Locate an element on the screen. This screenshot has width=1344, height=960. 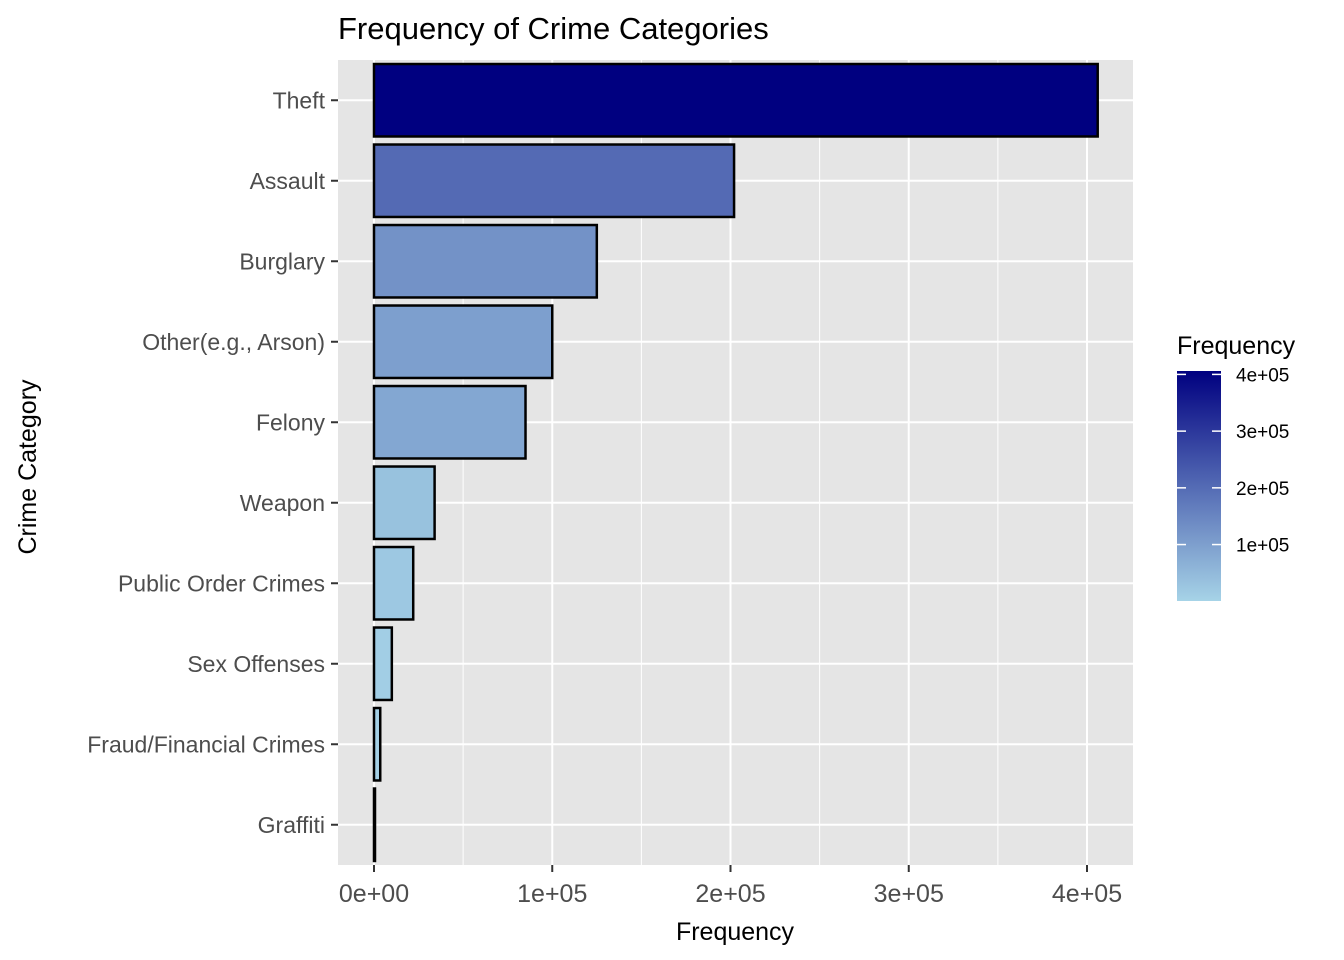
x-tick-label: 4e+05 is located at coordinates (1087, 894).